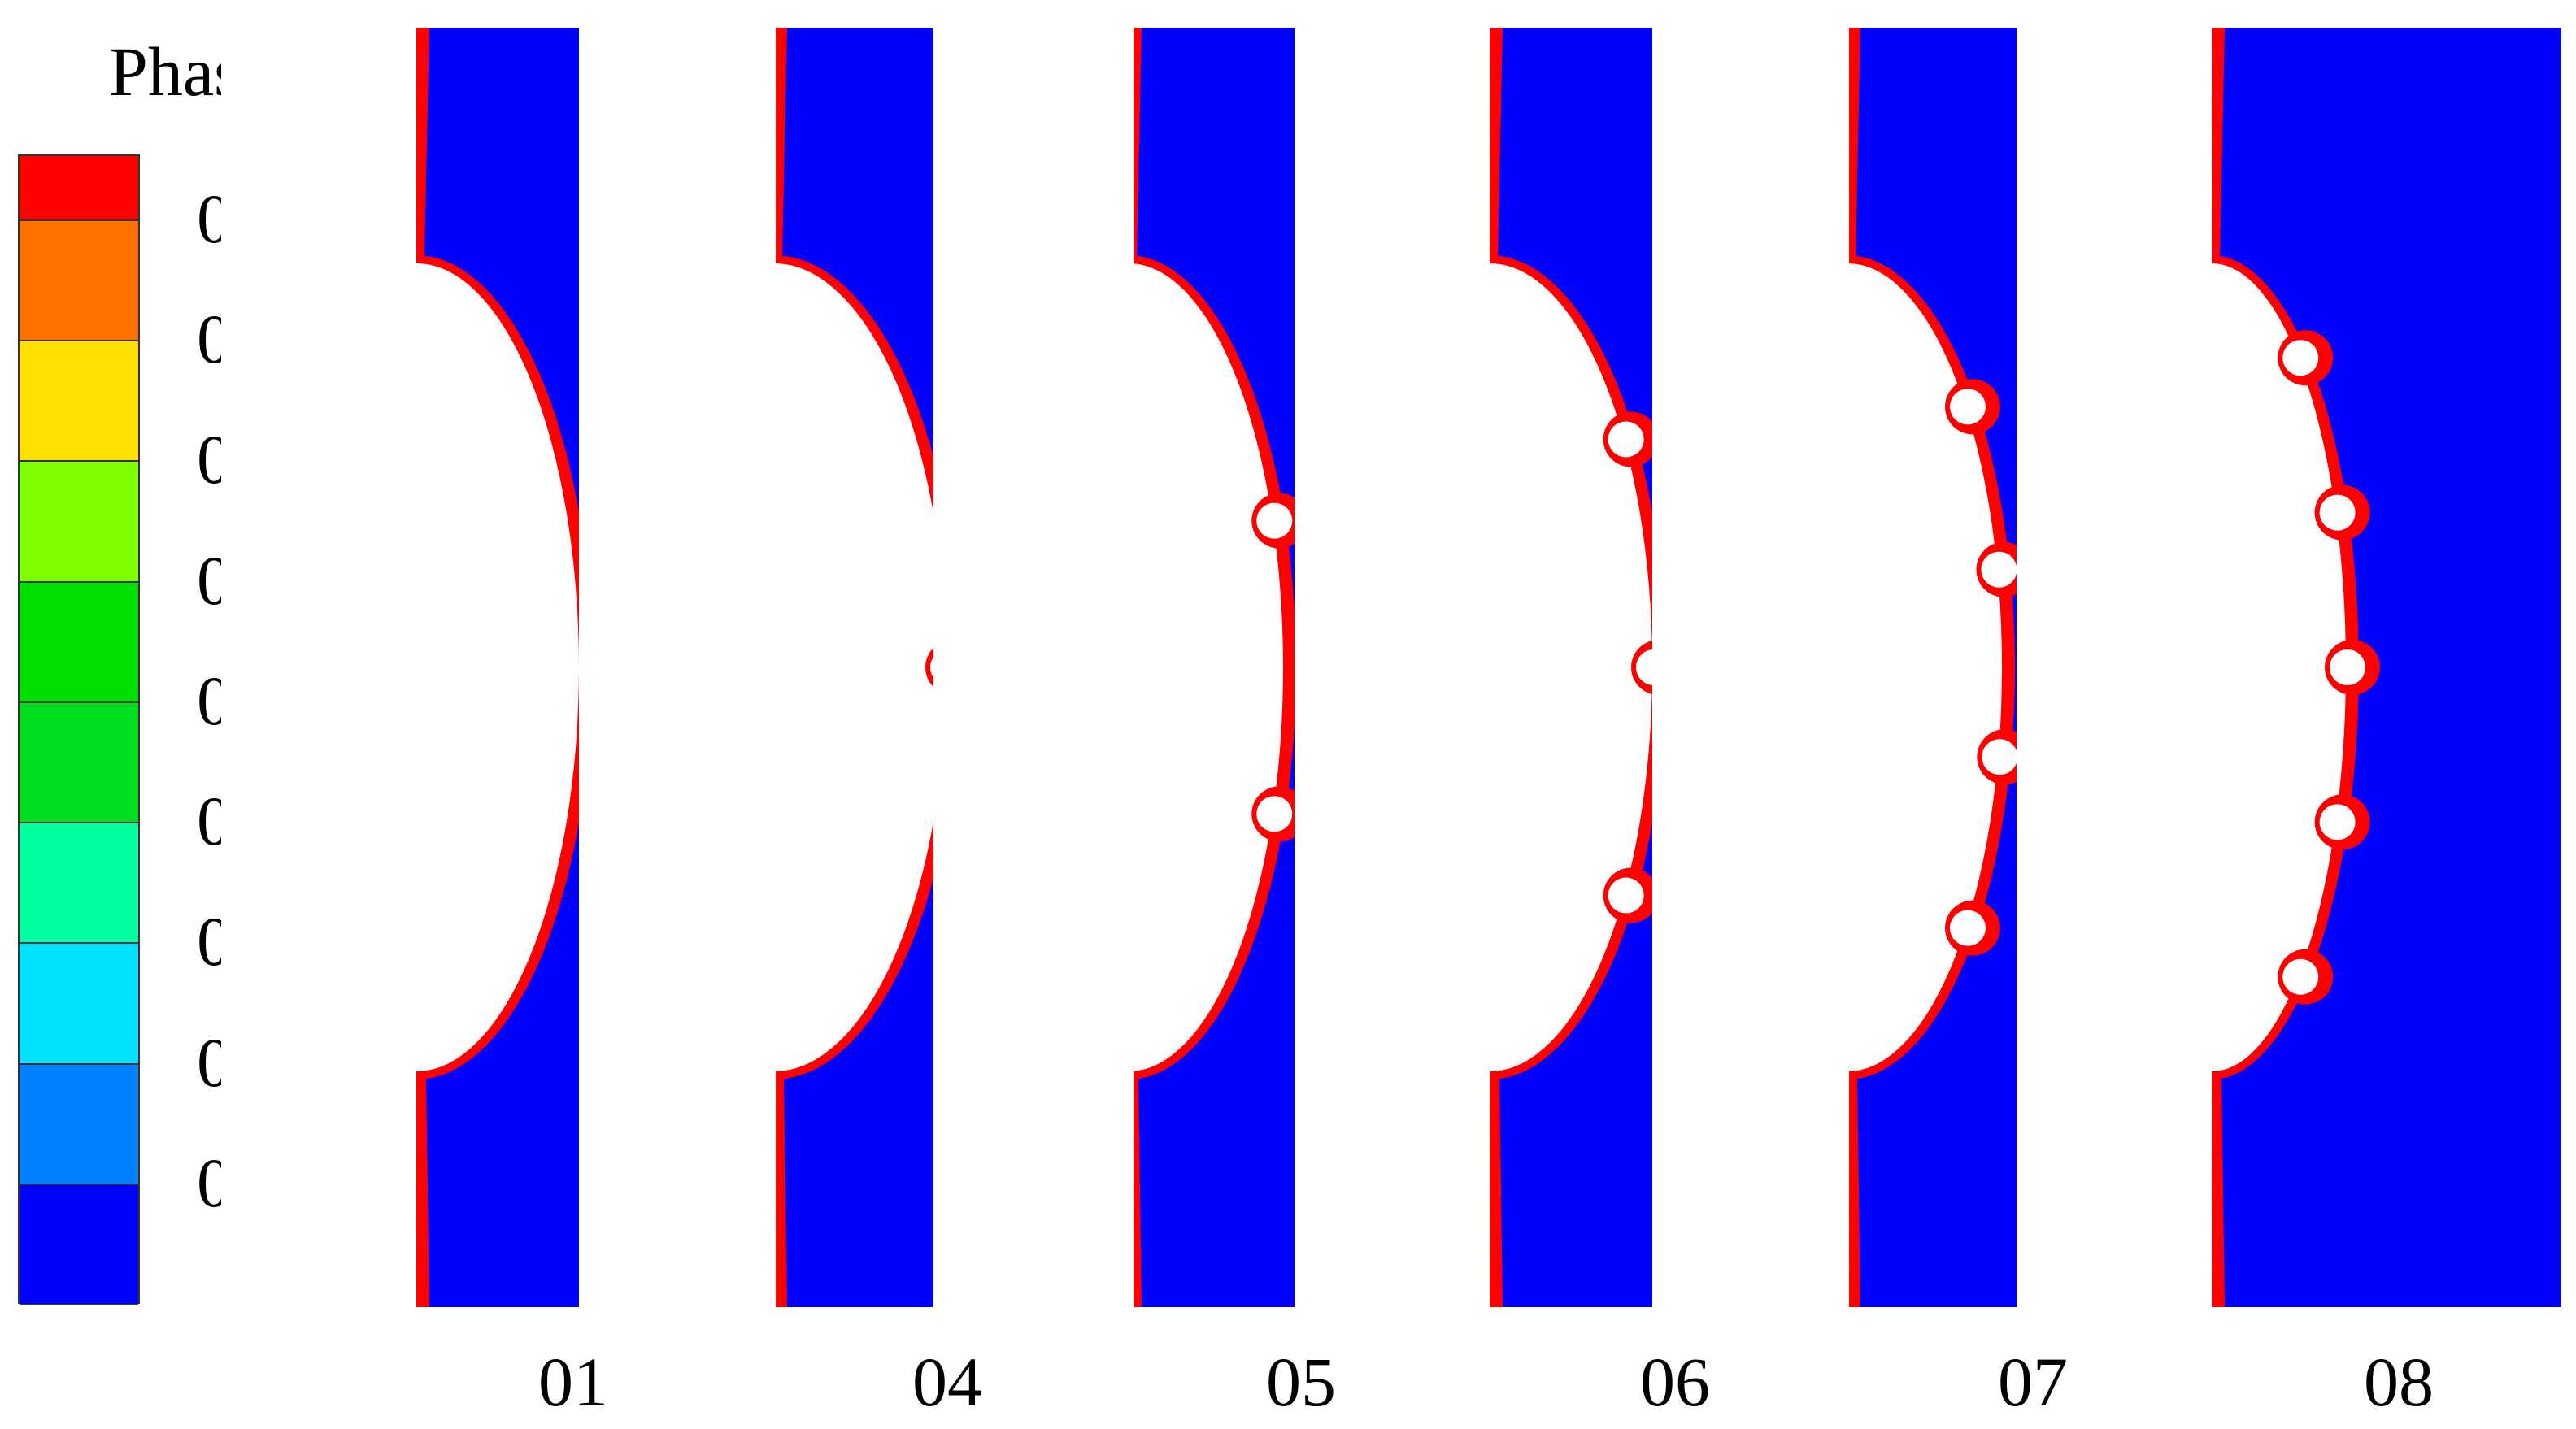  What do you see at coordinates (2033, 1382) in the screenshot?
I see `panel-label: 07` at bounding box center [2033, 1382].